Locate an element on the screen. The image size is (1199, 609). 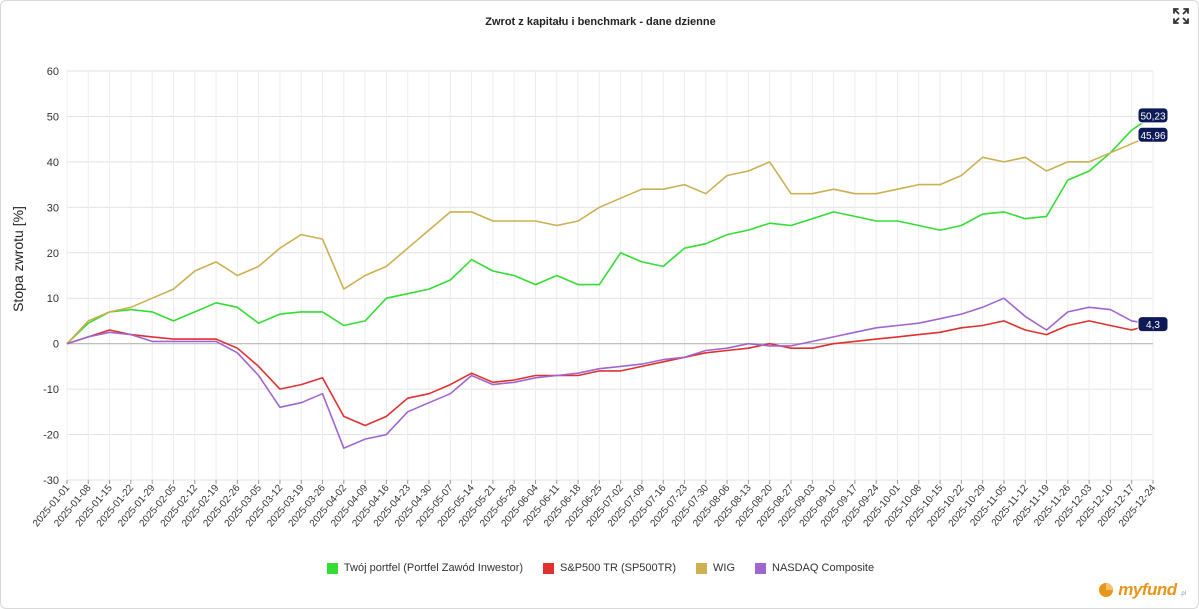
legend-item-wig: WIG is located at coordinates (715, 568).